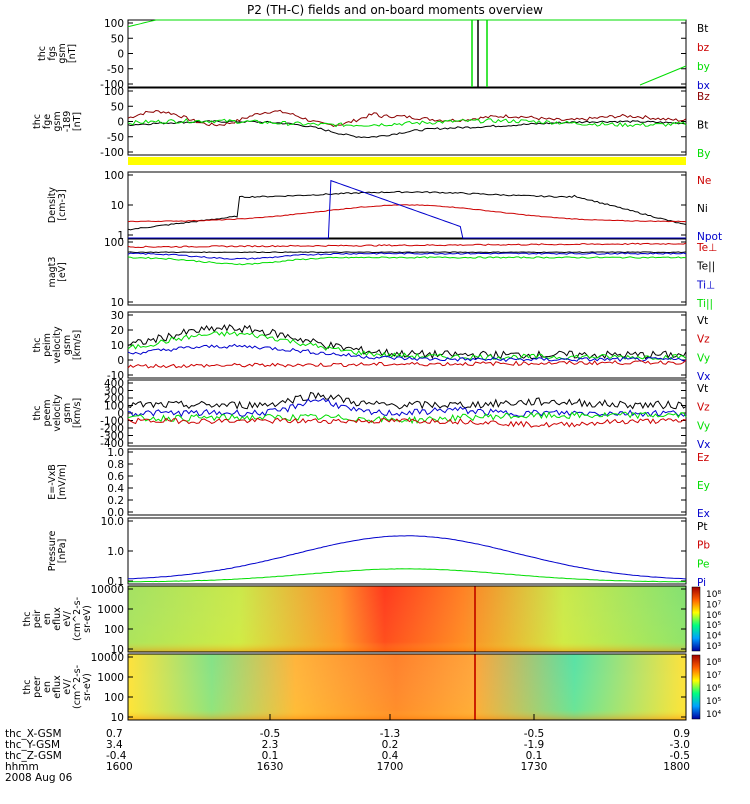 The width and height of the screenshot is (750, 804). Describe the element at coordinates (703, 97) in the screenshot. I see `legend-label: Bz` at that location.